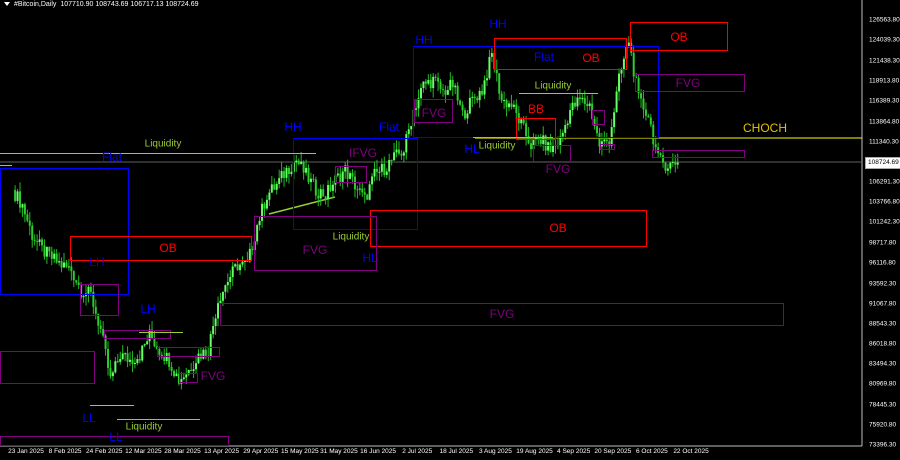 The width and height of the screenshot is (900, 460). I want to click on ifvg-zone, so click(351, 174).